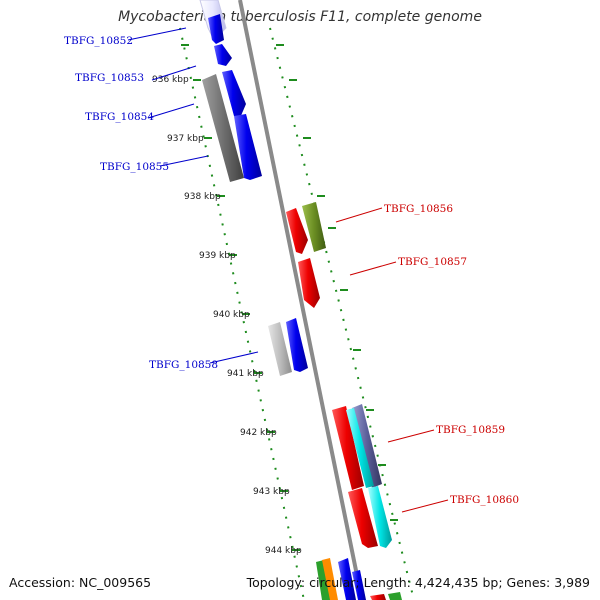  I want to click on gene-label-tbfg-10858: TBFG_10858, so click(183, 365).